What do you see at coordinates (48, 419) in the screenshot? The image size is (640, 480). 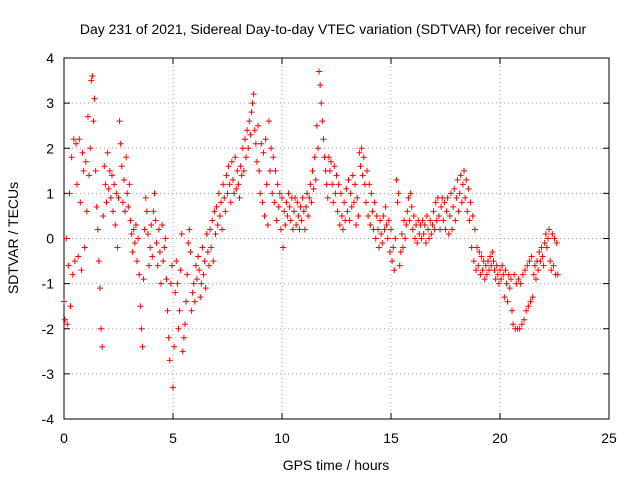 I see `y-tick-label: -4` at bounding box center [48, 419].